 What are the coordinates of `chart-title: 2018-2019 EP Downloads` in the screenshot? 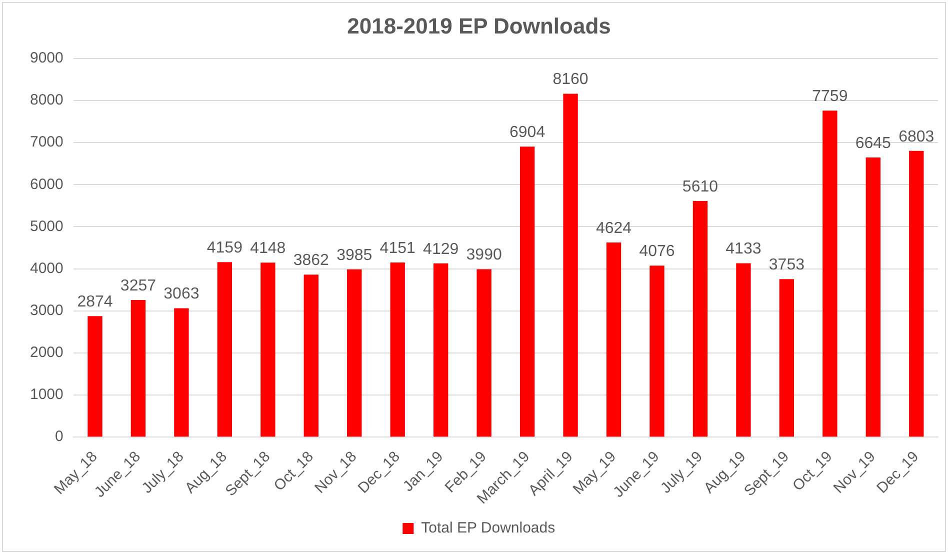 It's located at (479, 25).